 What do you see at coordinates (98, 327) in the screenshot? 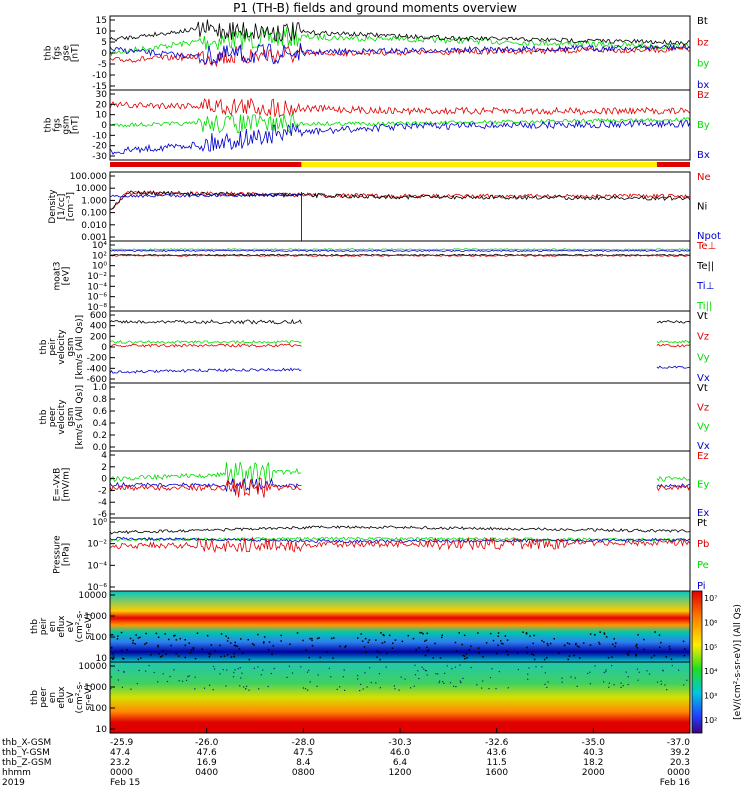
I see `y-tick-label: 400` at bounding box center [98, 327].